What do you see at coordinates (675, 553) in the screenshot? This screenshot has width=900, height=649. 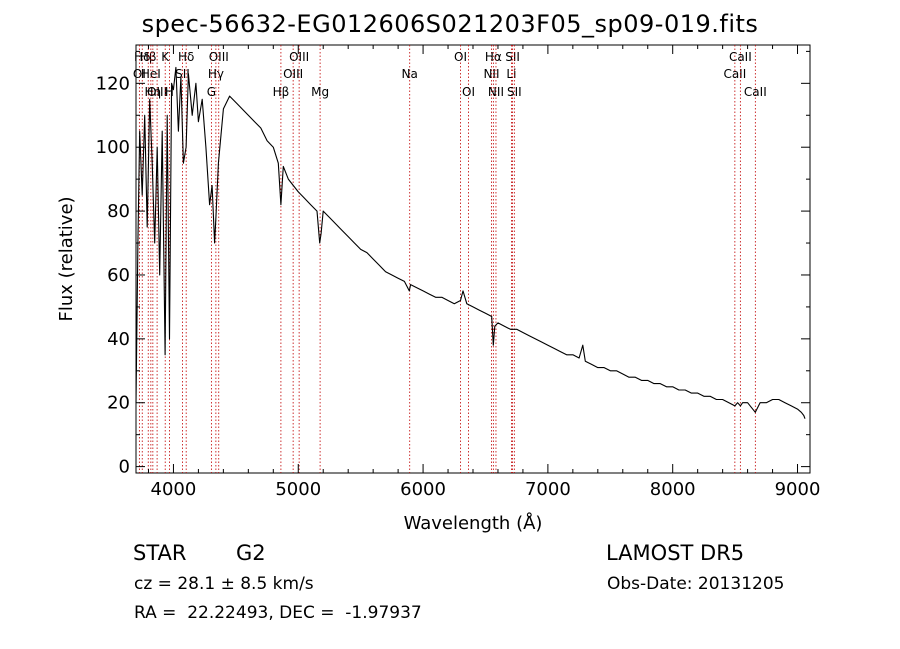 I see `survey-label: LAMOST DR5` at bounding box center [675, 553].